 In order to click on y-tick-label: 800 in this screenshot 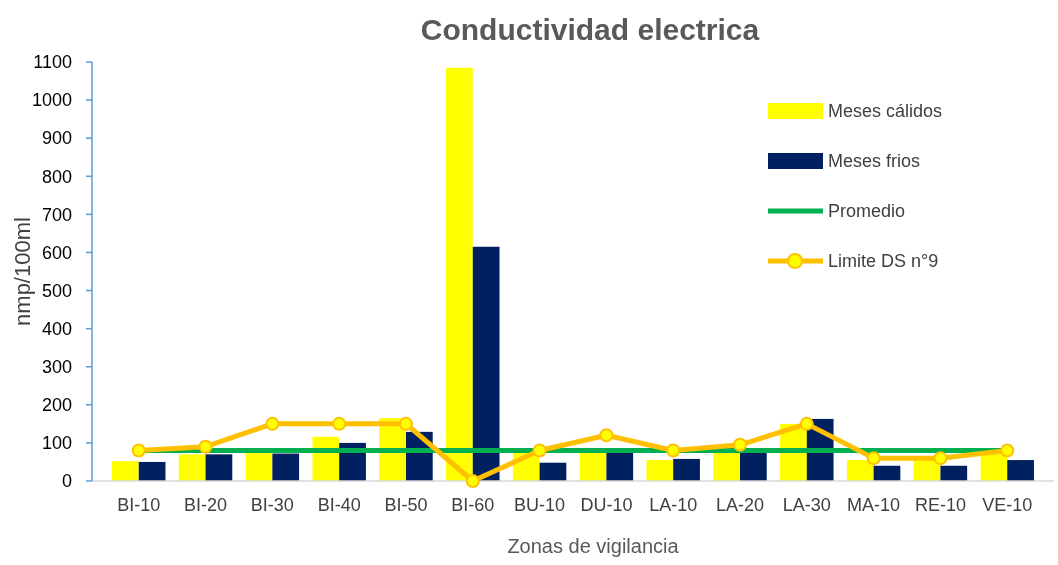, I will do `click(56, 176)`.